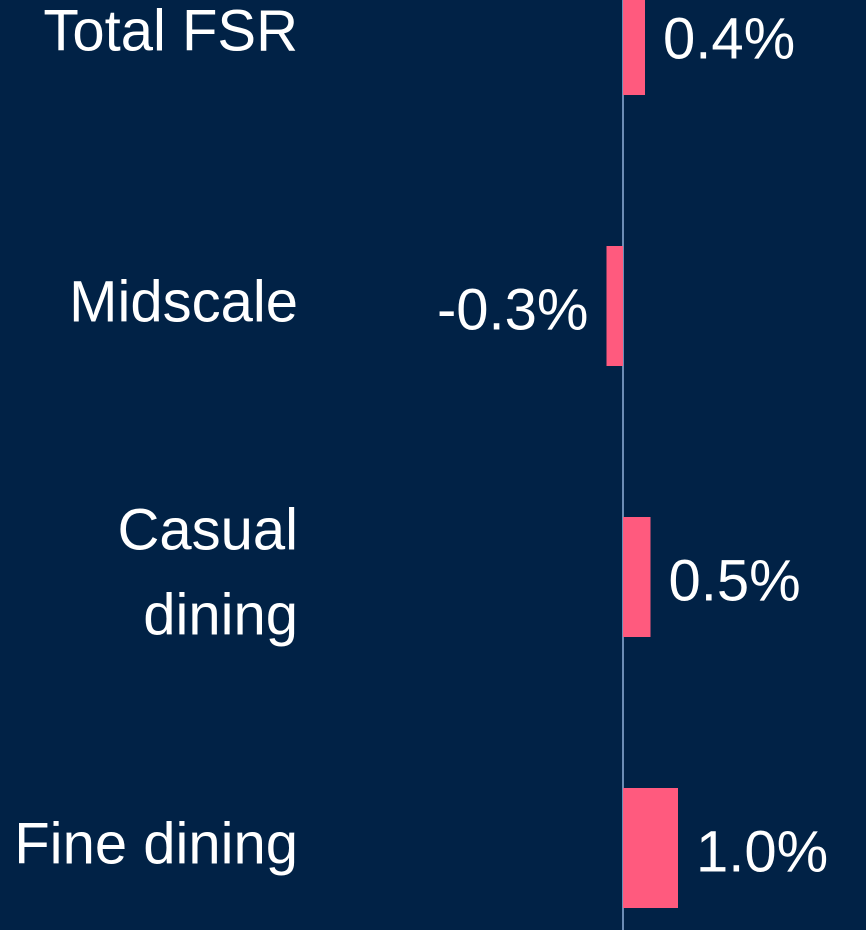 This screenshot has height=930, width=866. Describe the element at coordinates (735, 580) in the screenshot. I see `value-label: 0.5%` at that location.